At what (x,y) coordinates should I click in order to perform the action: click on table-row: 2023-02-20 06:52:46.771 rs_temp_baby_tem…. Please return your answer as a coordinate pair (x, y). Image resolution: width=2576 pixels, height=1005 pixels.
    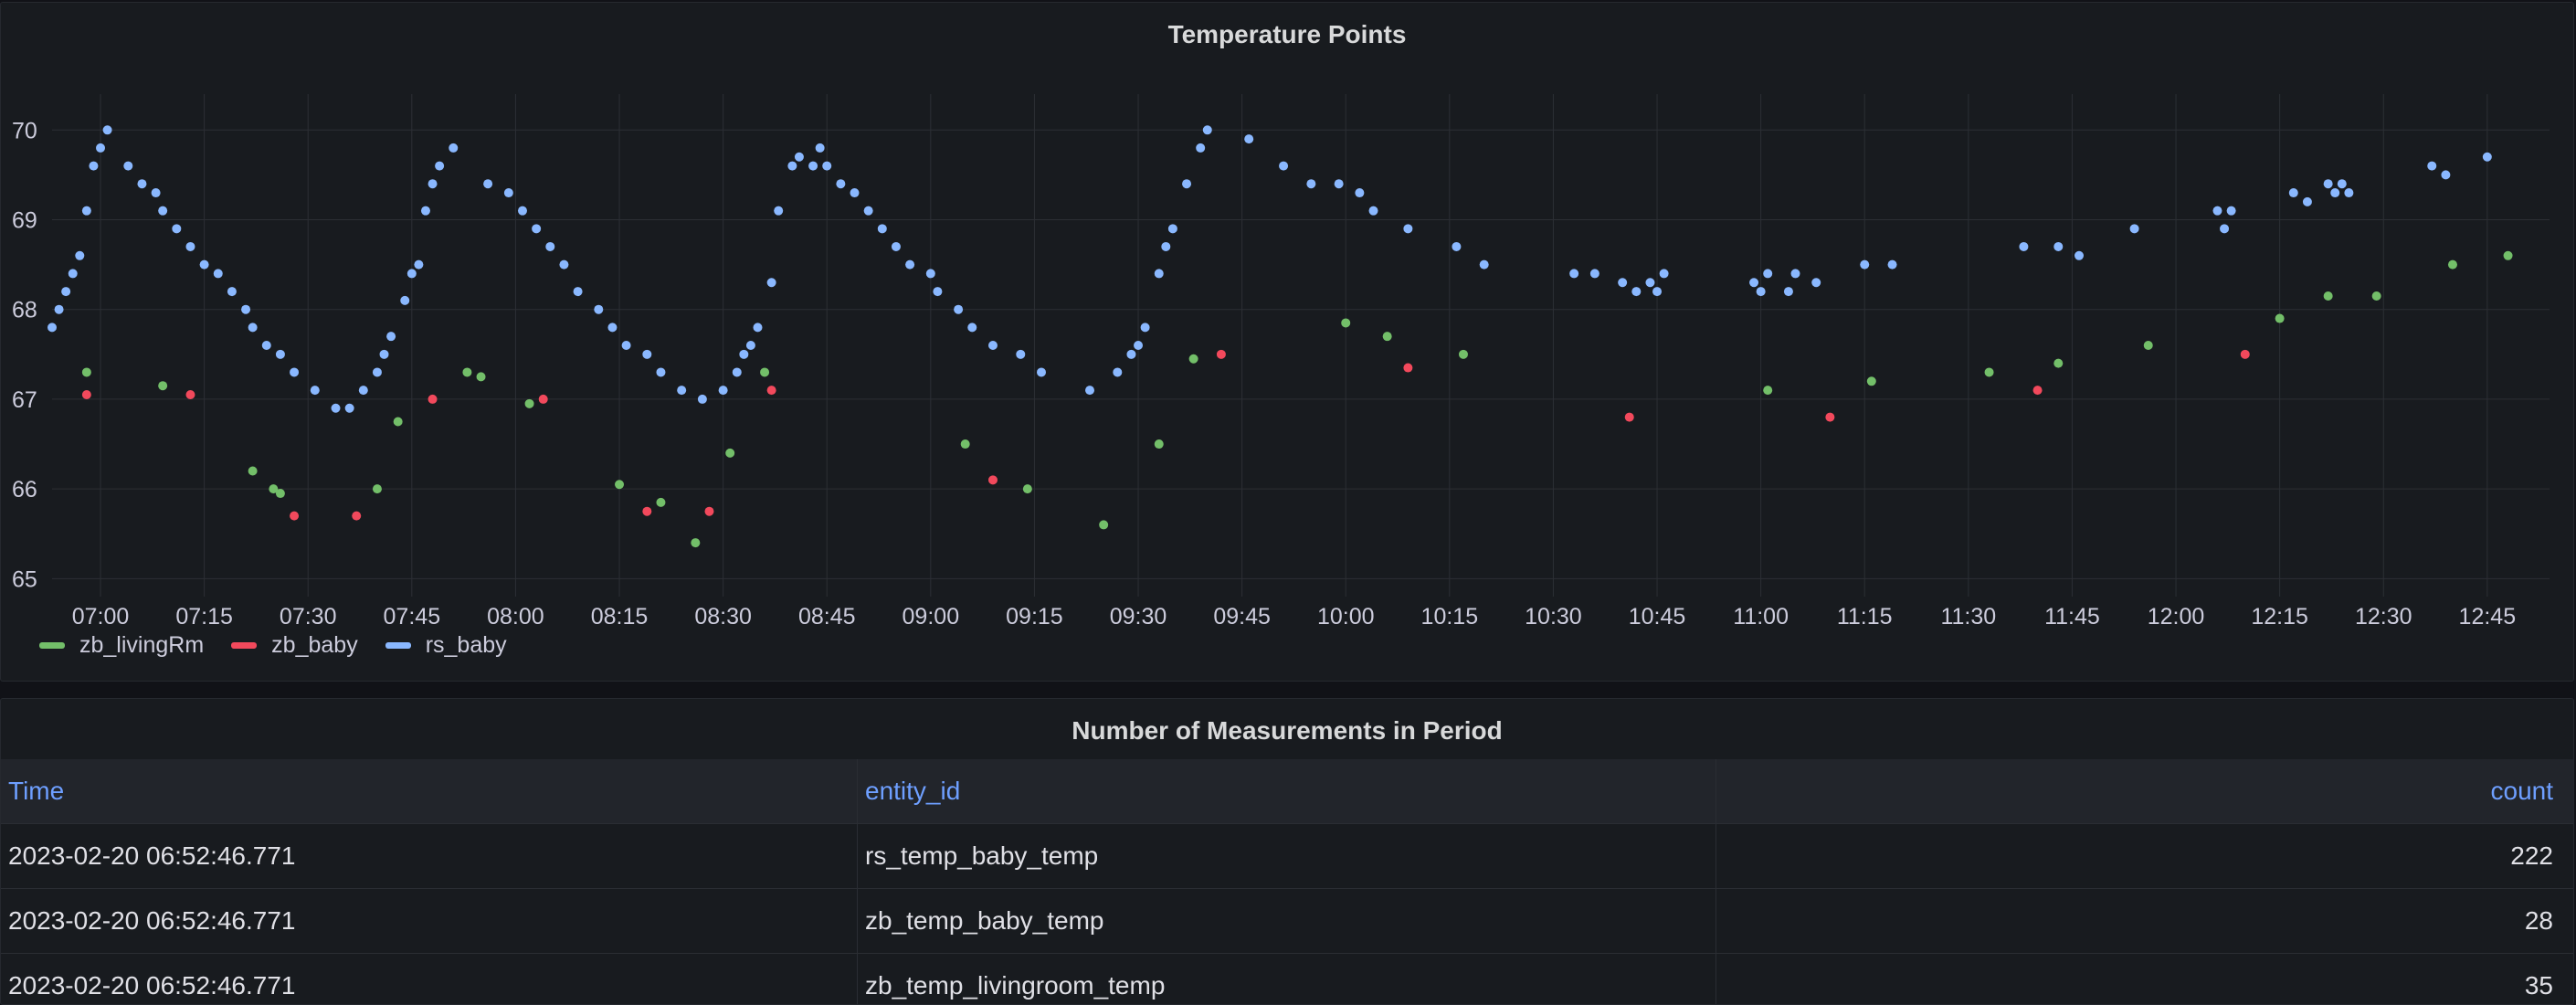
    Looking at the image, I should click on (1287, 856).